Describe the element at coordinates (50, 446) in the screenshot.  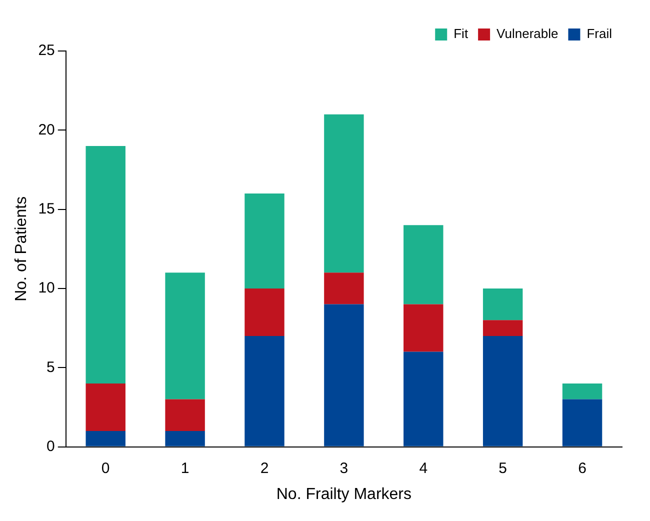
I see `y-tick-label: 0` at that location.